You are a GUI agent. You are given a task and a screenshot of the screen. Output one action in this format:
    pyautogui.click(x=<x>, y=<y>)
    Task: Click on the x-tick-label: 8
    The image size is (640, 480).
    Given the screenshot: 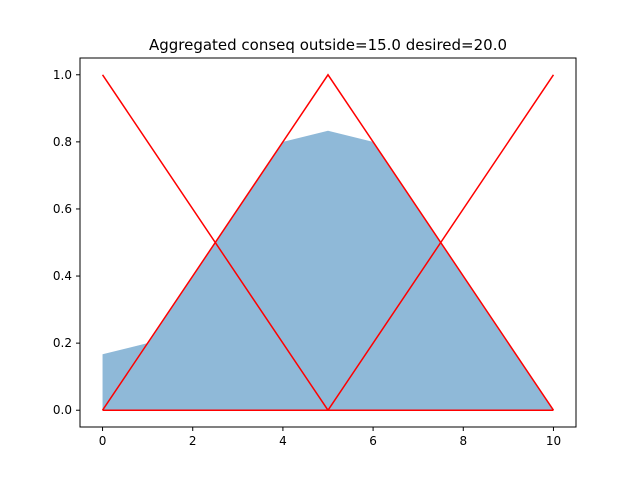 What is the action you would take?
    pyautogui.click(x=463, y=441)
    